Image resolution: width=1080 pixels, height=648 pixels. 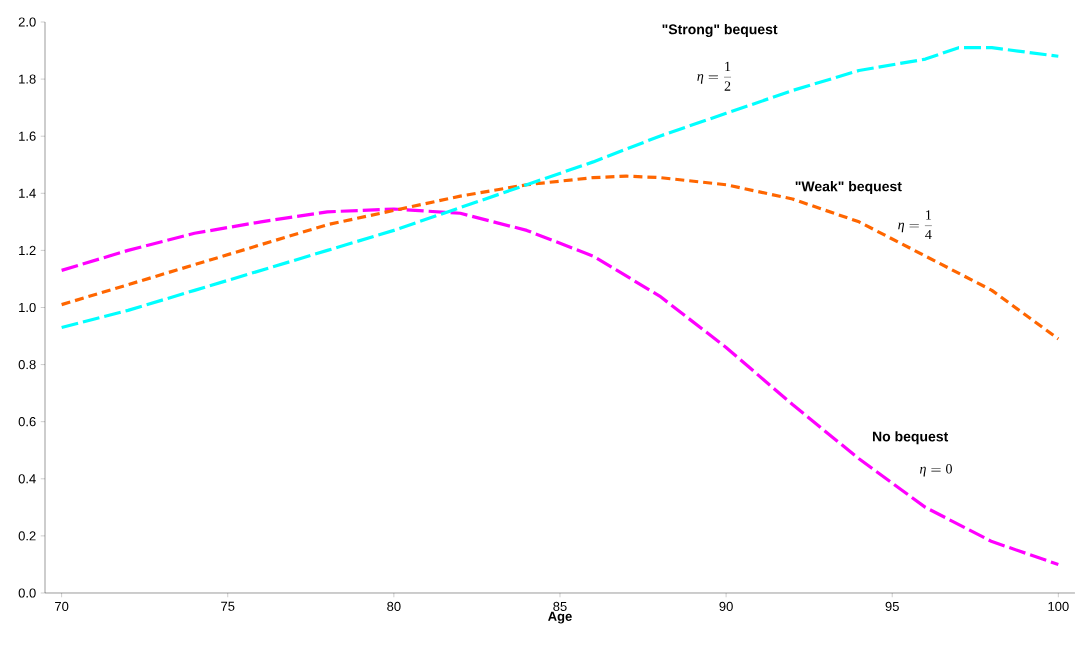 I want to click on y-tick-label: 0.4, so click(x=27, y=479).